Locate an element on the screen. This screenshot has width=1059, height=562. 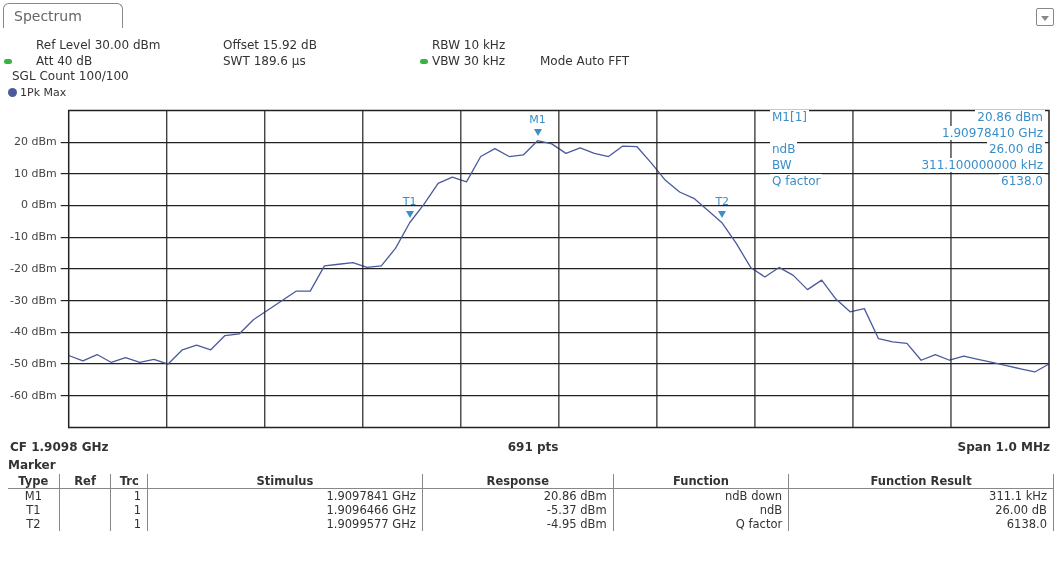
text: Trc is located at coordinates (129, 481).